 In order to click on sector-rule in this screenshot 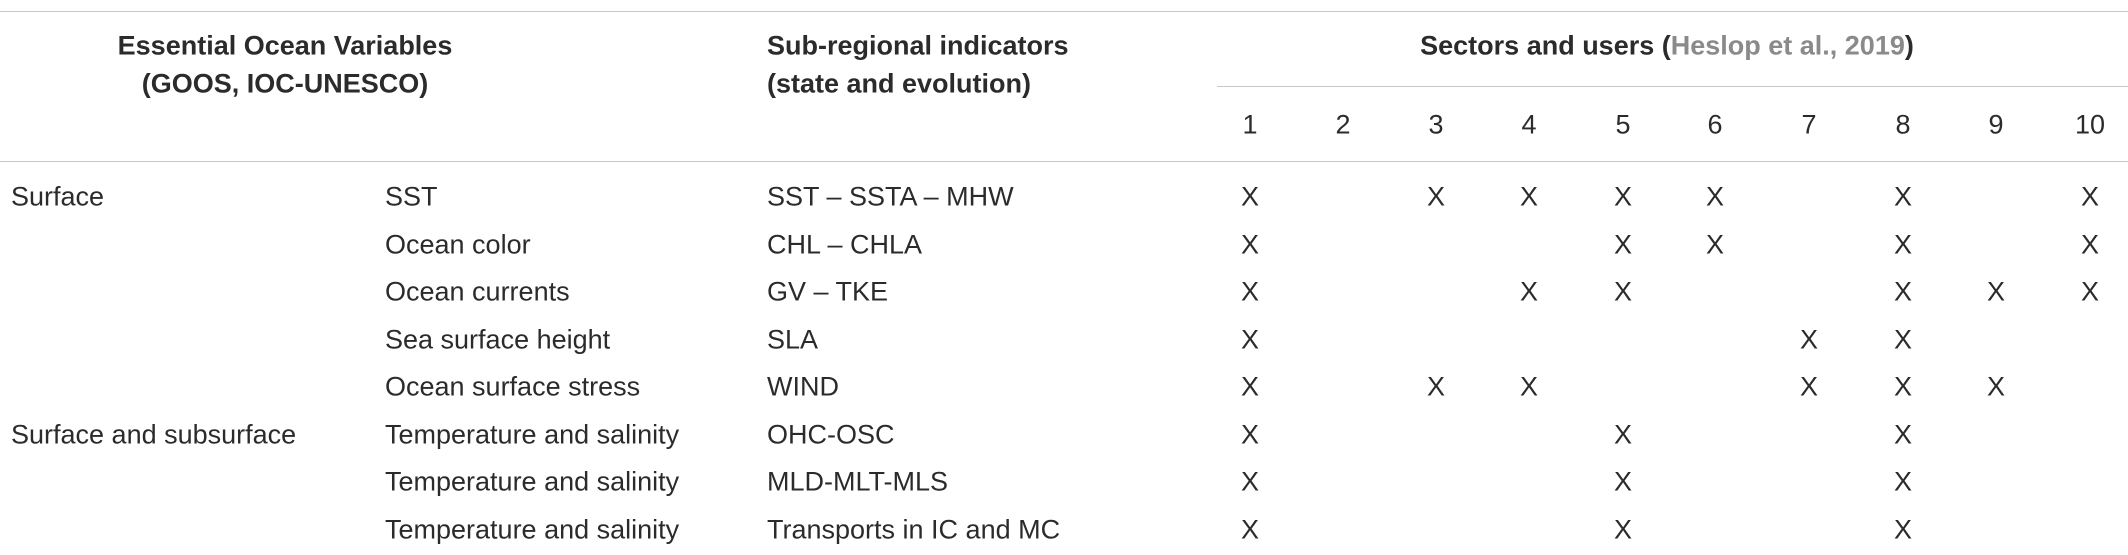, I will do `click(1672, 86)`.